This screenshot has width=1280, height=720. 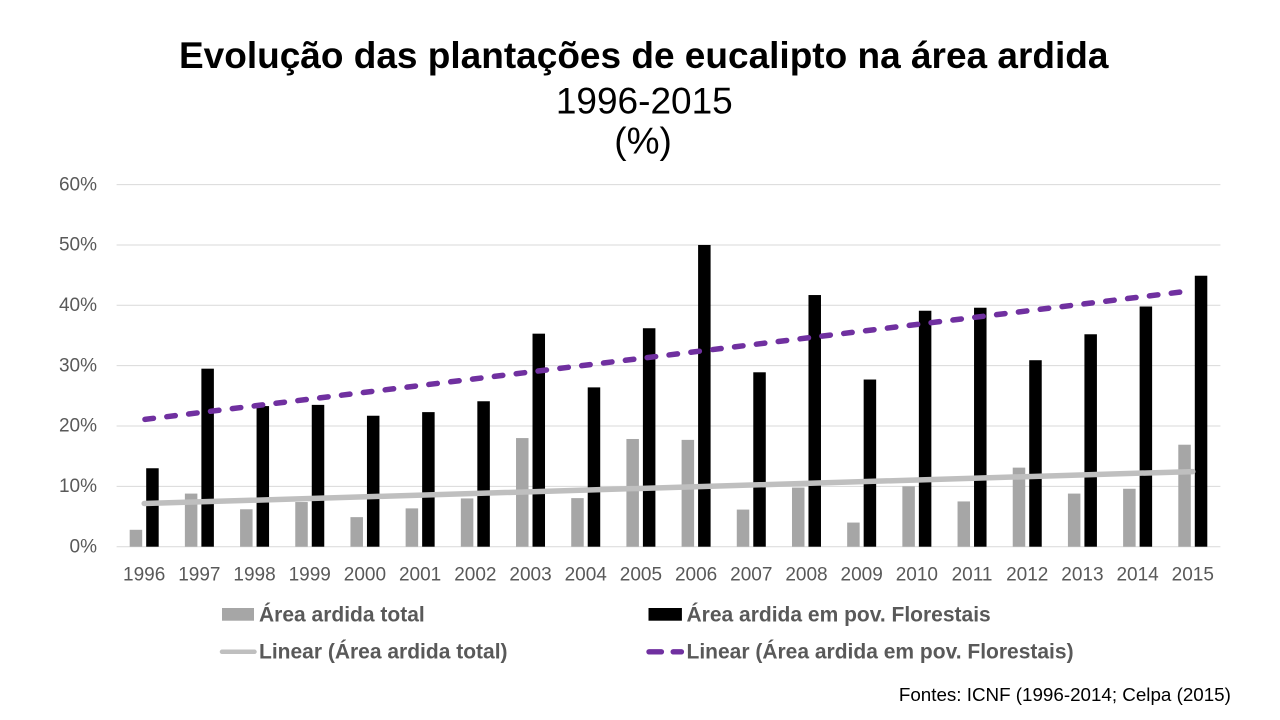 What do you see at coordinates (917, 574) in the screenshot?
I see `svg-text: 2010` at bounding box center [917, 574].